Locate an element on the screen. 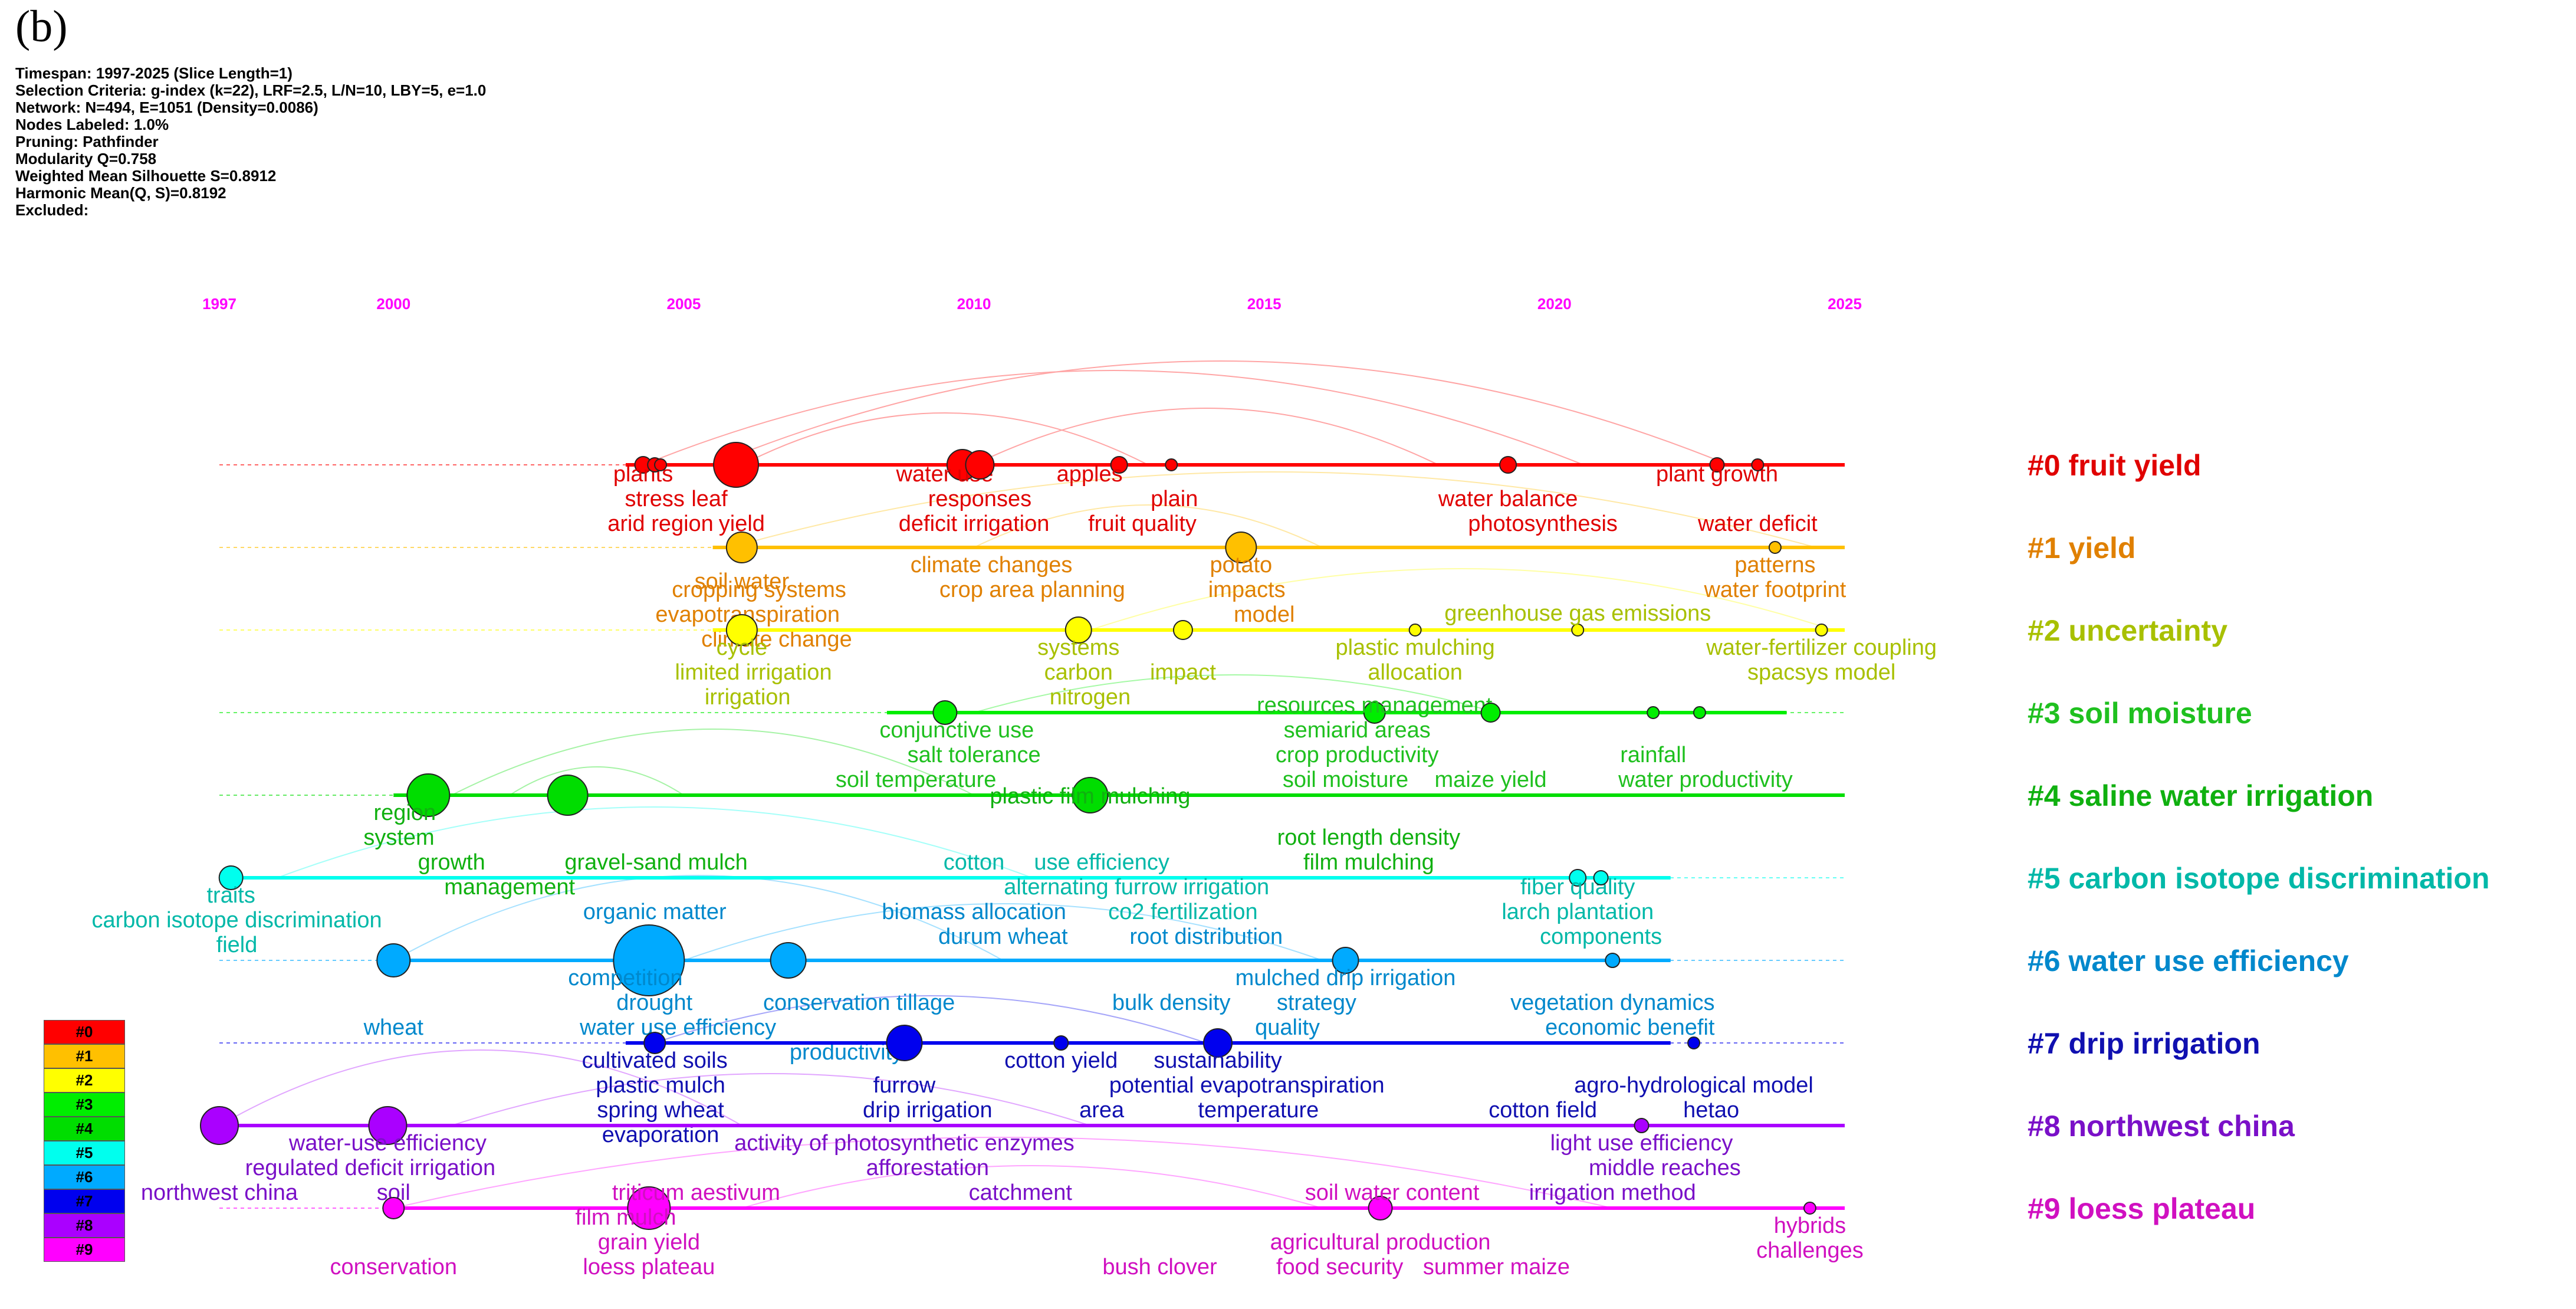 This screenshot has height=1309, width=2576. node-label: water productivity is located at coordinates (1705, 779).